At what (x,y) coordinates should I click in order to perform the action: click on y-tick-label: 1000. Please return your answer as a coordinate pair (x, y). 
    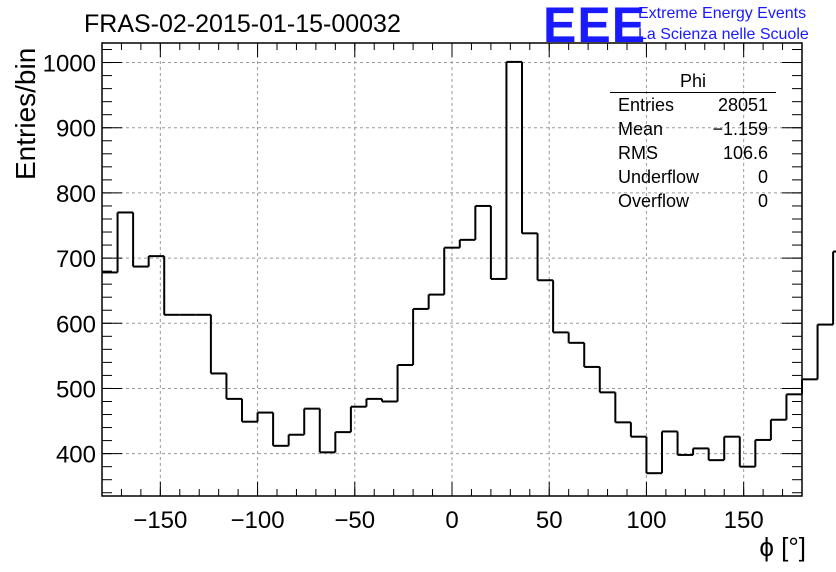
    Looking at the image, I should click on (69, 64).